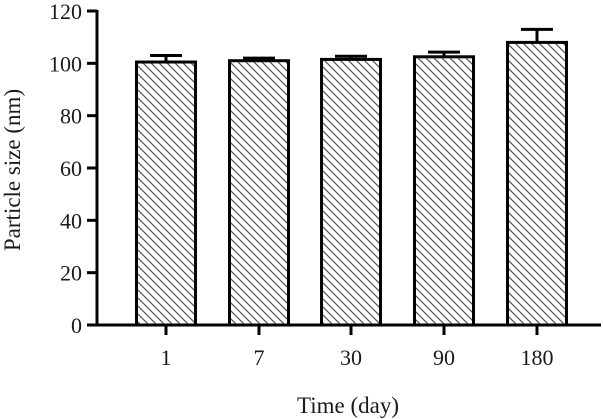  What do you see at coordinates (71, 220) in the screenshot?
I see `y-tick-label-40: 40` at bounding box center [71, 220].